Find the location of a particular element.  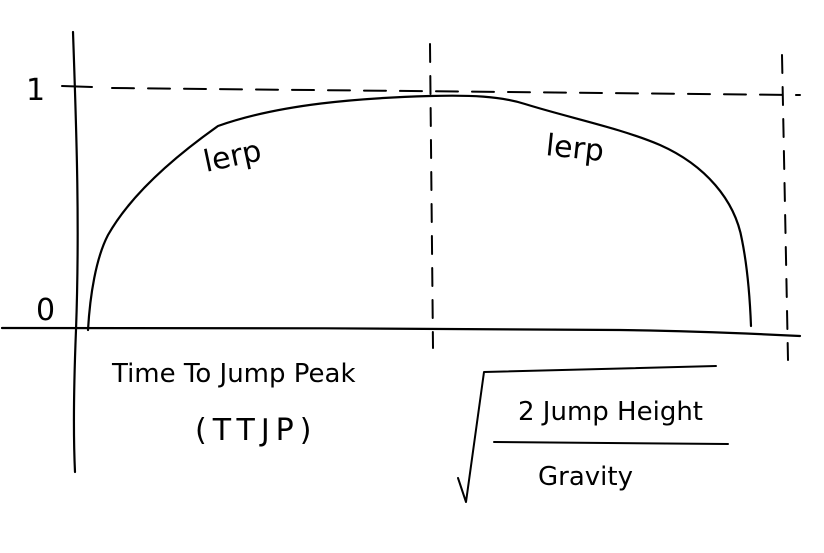

y-tick-mark is located at coordinates (77, 86).